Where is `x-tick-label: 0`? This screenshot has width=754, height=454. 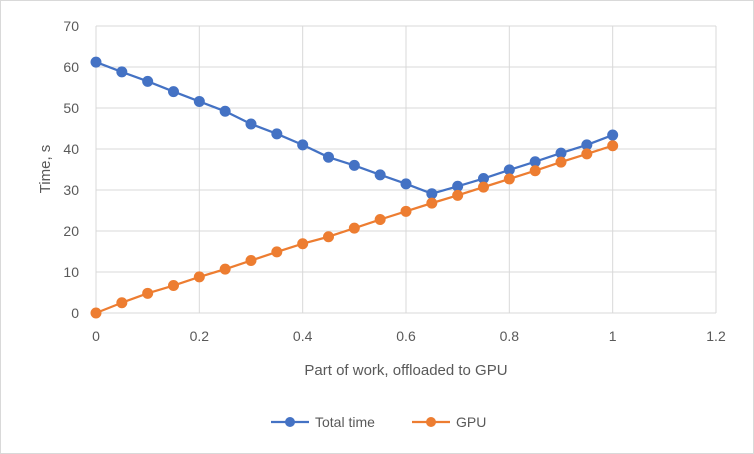 x-tick-label: 0 is located at coordinates (96, 336).